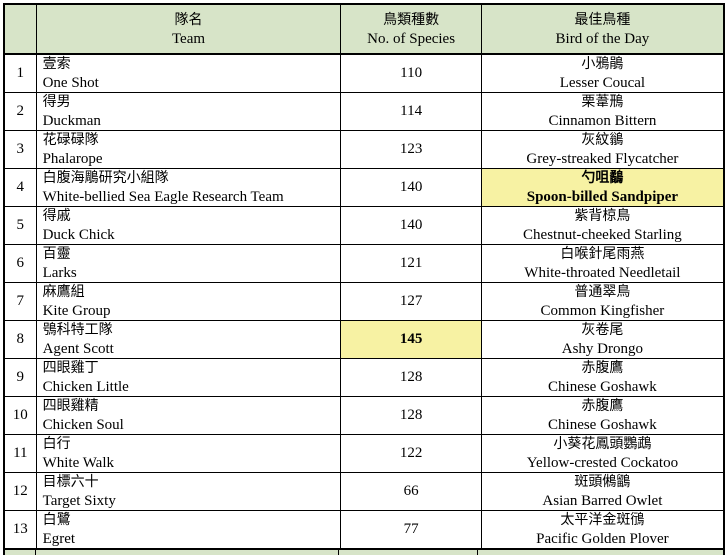 The image size is (728, 555). Describe the element at coordinates (188, 20) in the screenshot. I see `header-team-zh: 隊名` at that location.